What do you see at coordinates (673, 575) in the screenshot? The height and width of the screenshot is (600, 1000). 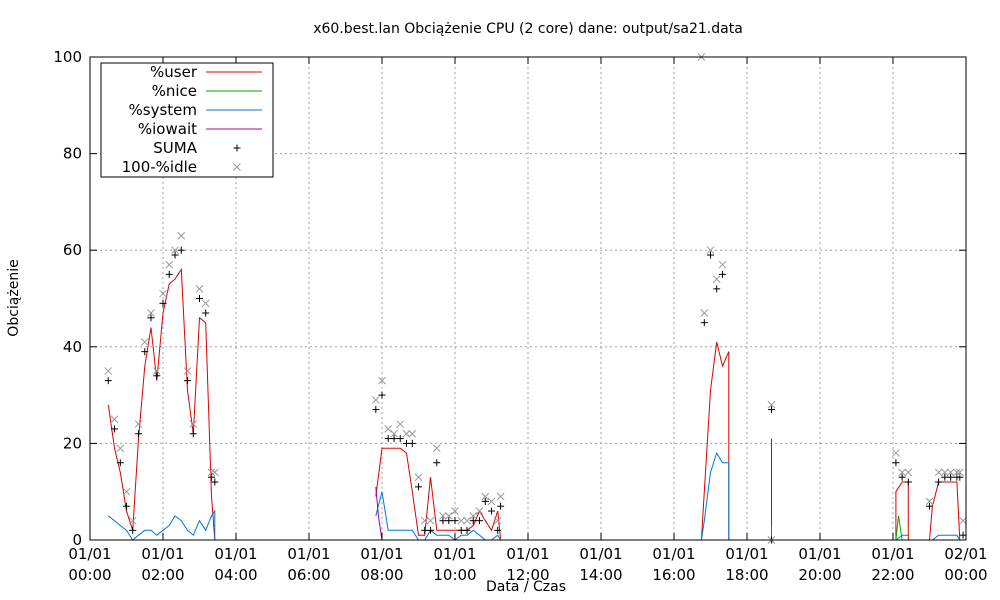 I see `x-tick-label-time: 16:00` at bounding box center [673, 575].